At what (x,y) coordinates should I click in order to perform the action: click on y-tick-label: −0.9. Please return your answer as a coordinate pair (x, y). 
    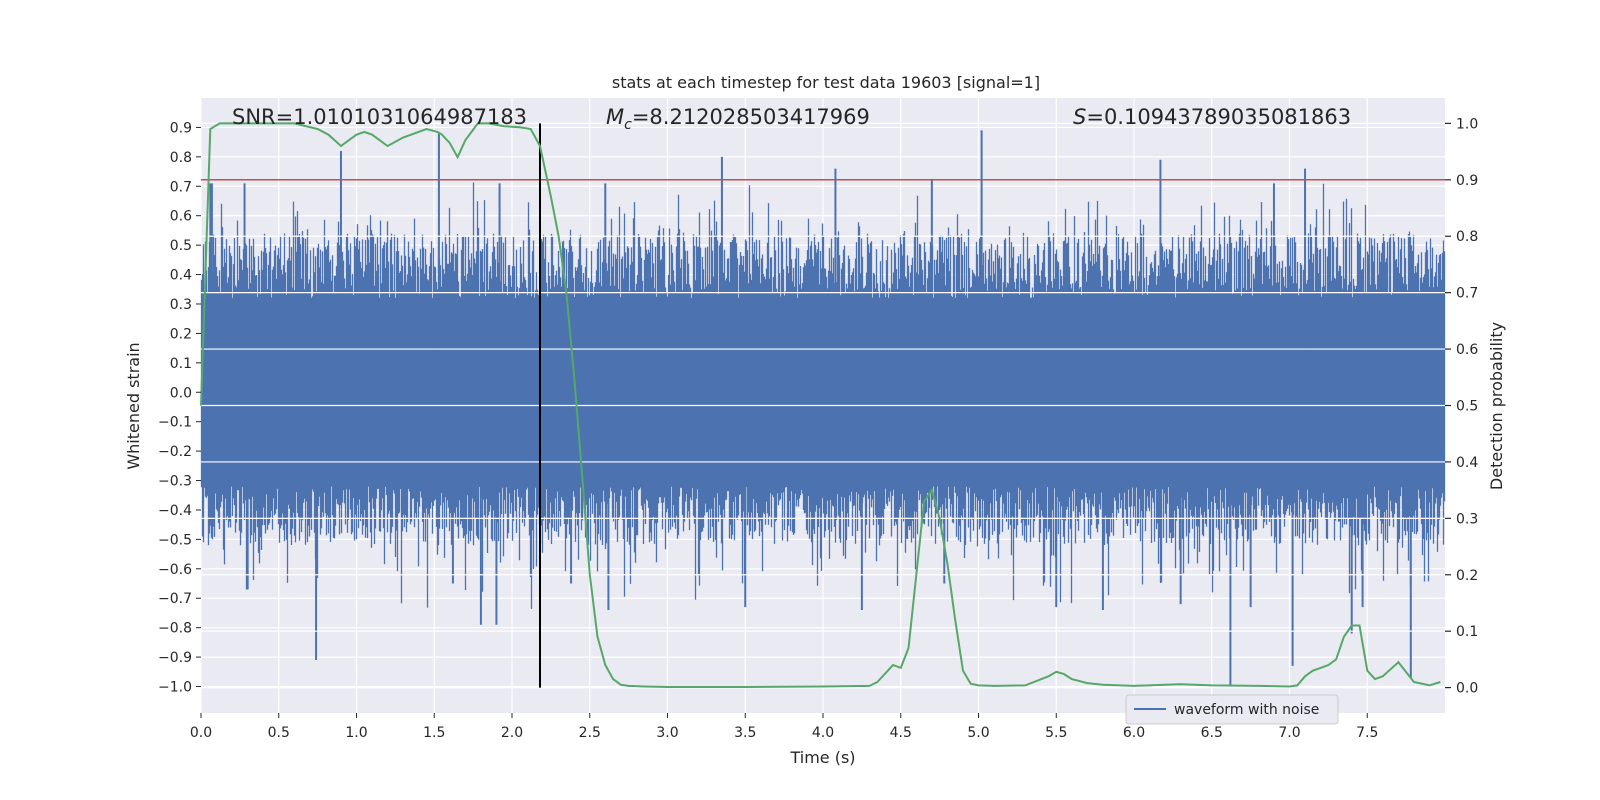
    Looking at the image, I should click on (175, 658).